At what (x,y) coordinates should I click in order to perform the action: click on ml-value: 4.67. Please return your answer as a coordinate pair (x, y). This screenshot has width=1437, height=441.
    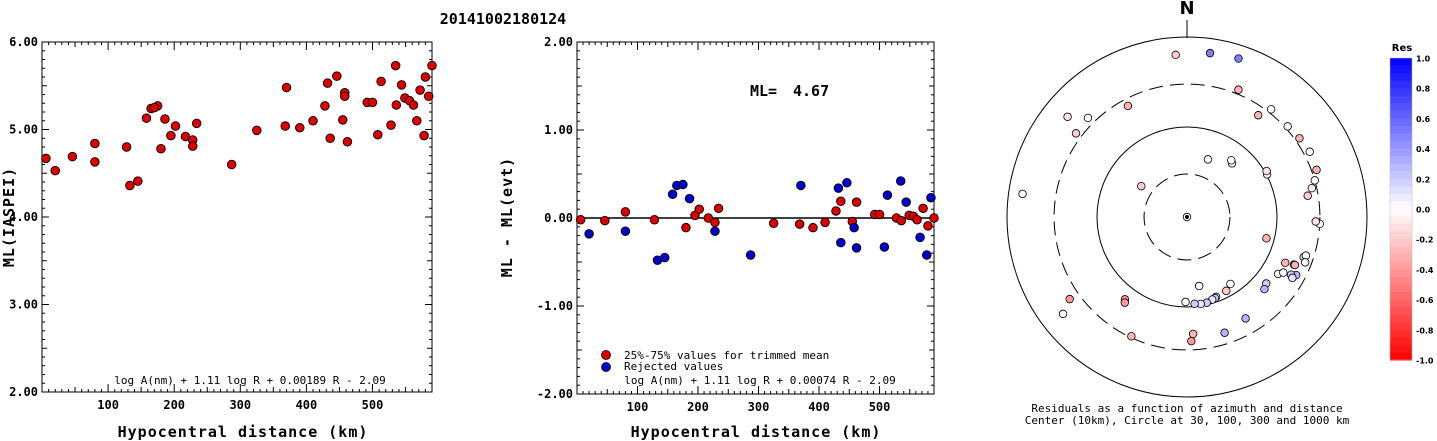
    Looking at the image, I should click on (811, 91).